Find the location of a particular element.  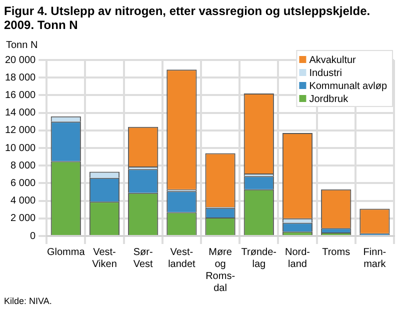

text: Kilde: NIVA. is located at coordinates (28, 301).